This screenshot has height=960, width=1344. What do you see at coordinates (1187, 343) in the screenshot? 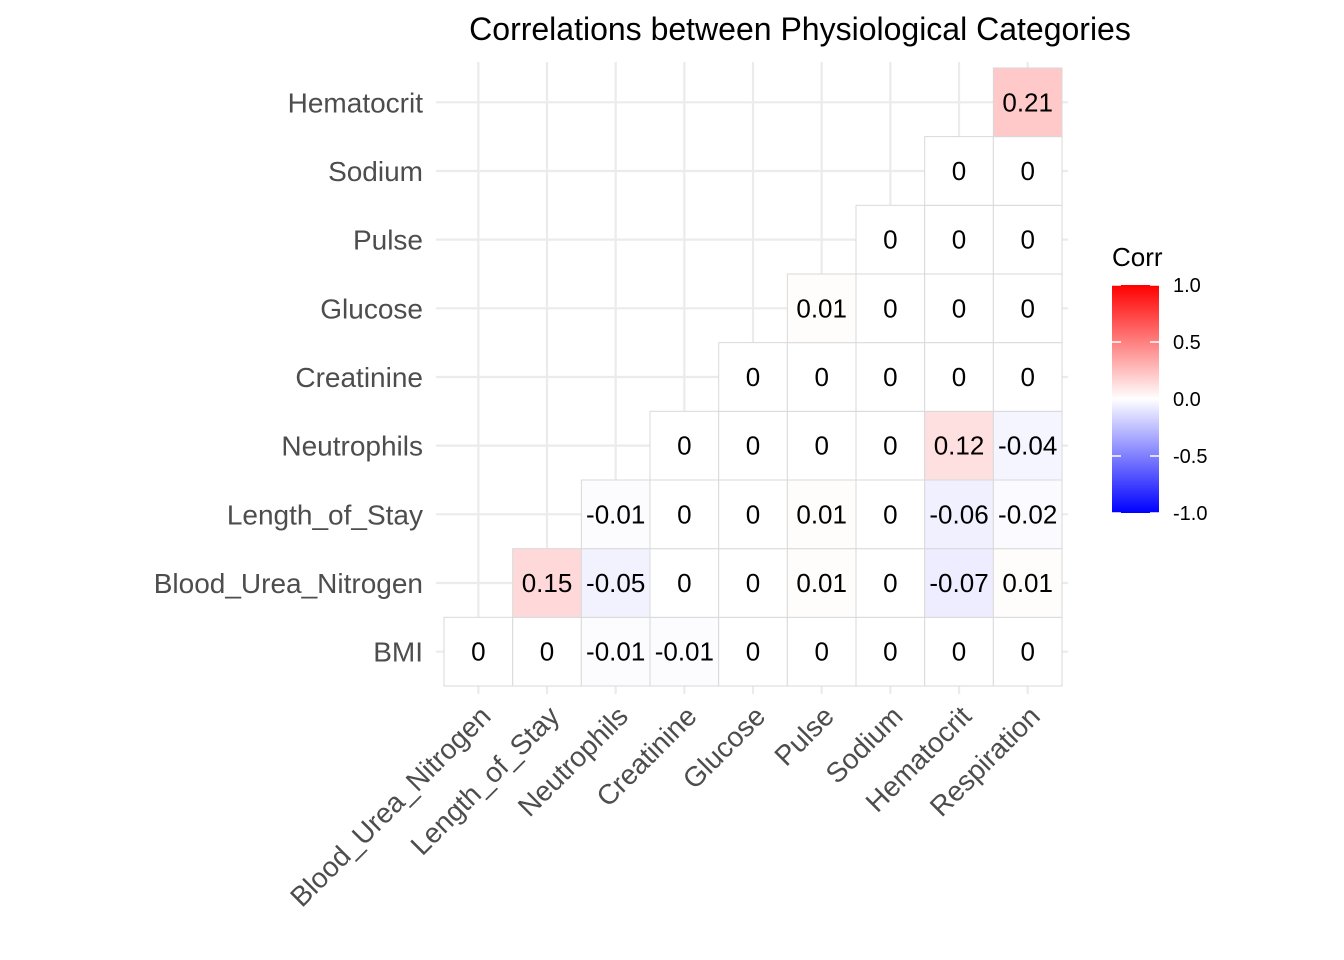
I see `legend-tick-label: 0.5` at bounding box center [1187, 343].